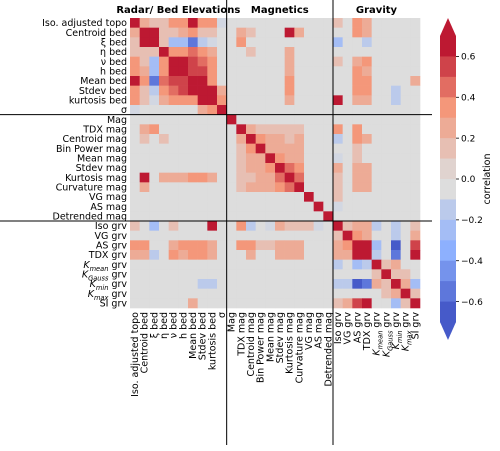  Describe the element at coordinates (280, 337) in the screenshot. I see `column-label: Stdev mag` at that location.